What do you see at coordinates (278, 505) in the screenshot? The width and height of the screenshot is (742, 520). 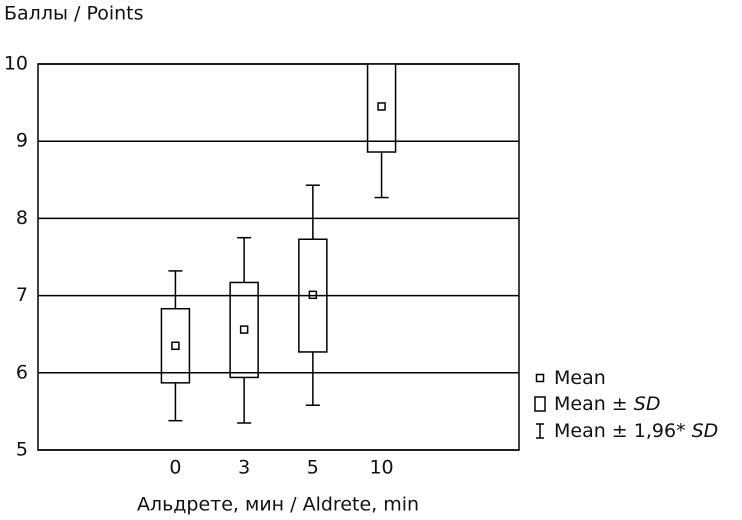 I see `x-axis-title: Альдрете, мин / Aldrete, min` at bounding box center [278, 505].